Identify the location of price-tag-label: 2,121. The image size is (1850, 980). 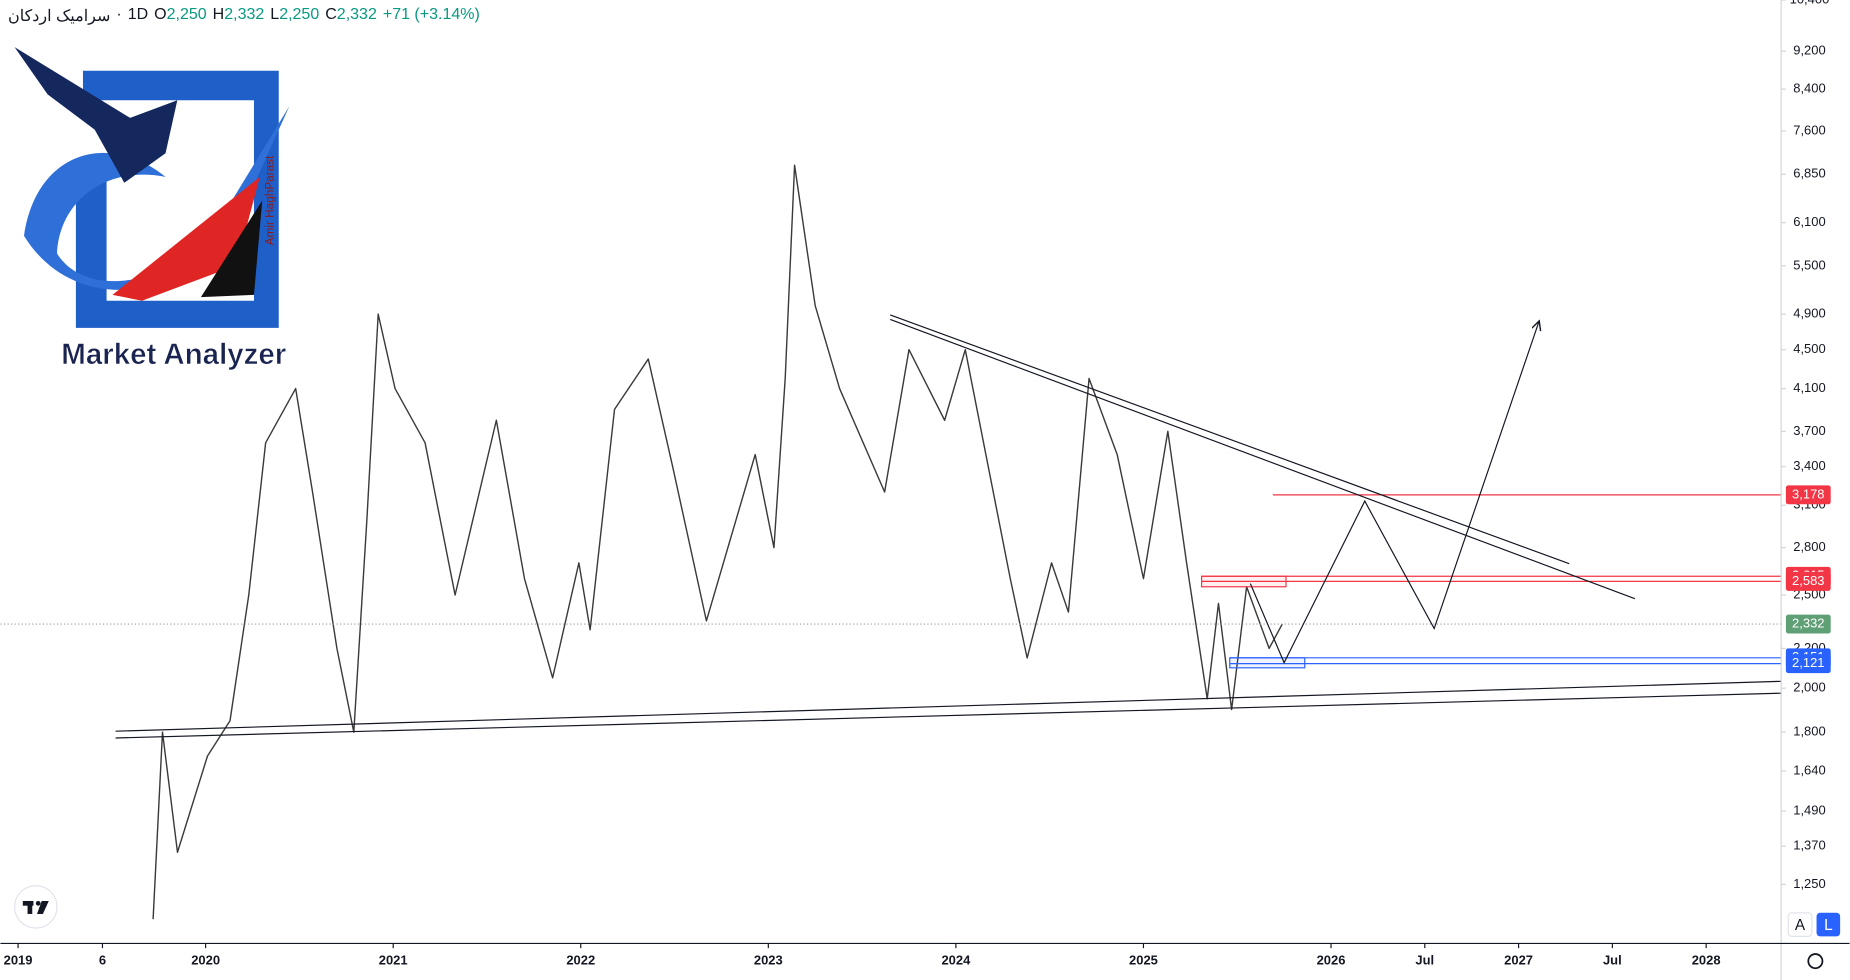
(1808, 662).